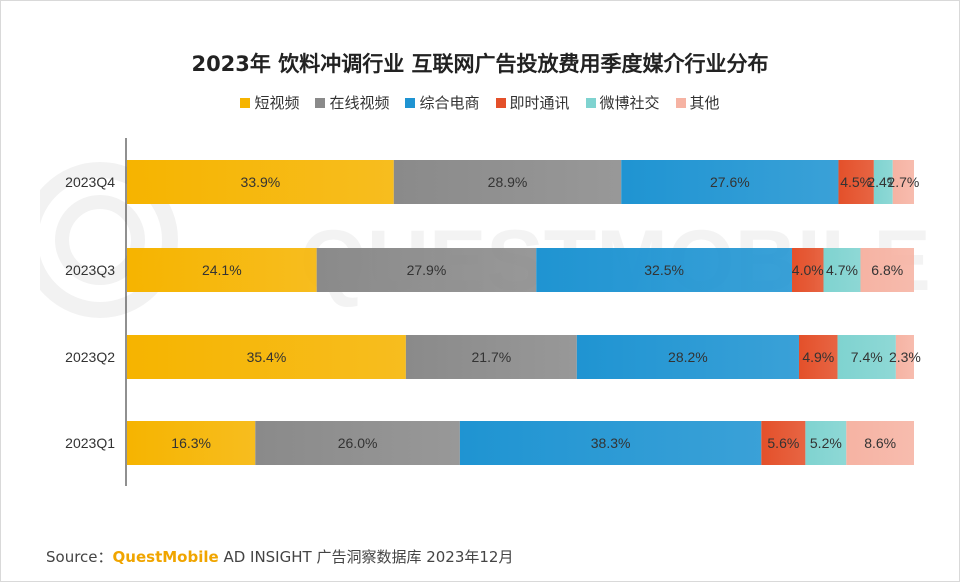 The height and width of the screenshot is (582, 960). I want to click on legend-item: 即时通讯, so click(532, 102).